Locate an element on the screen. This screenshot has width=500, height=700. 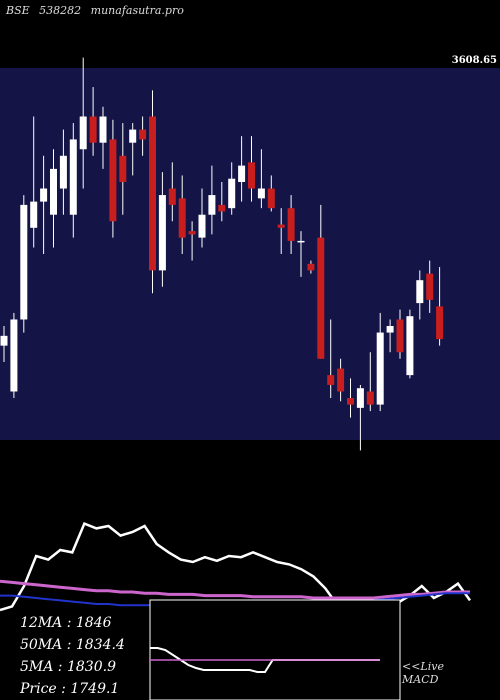
price-value: 1749.1 is located at coordinates (95, 689).